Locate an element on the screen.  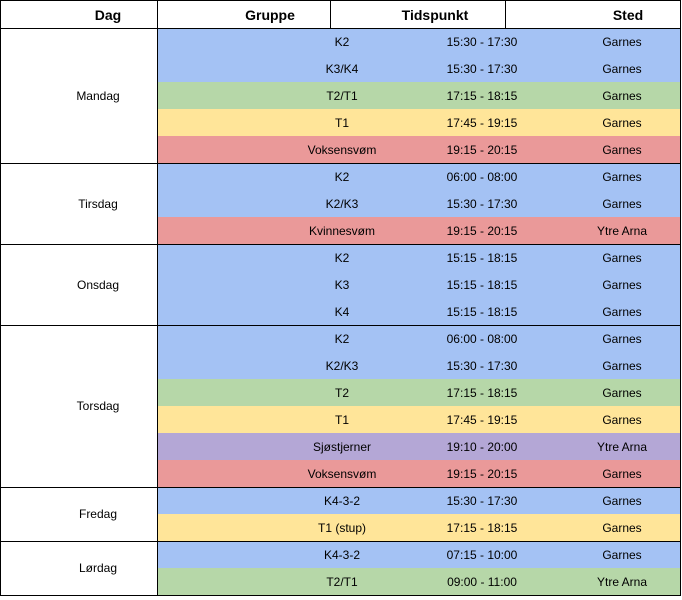
time: 19:10 - 20:00 is located at coordinates (482, 447).